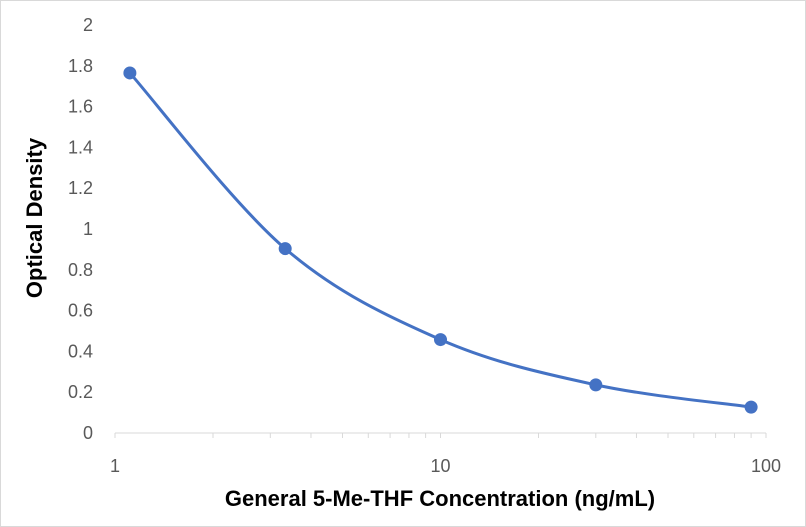  I want to click on x-axis-ticks: 1 10 100, so click(445, 466).